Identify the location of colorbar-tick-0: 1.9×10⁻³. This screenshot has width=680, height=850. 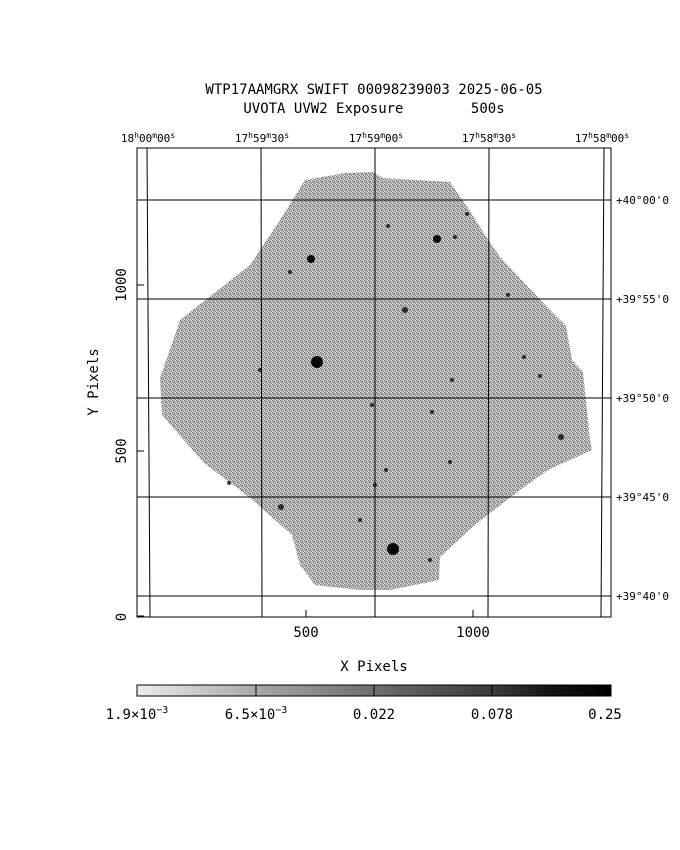
(137, 714).